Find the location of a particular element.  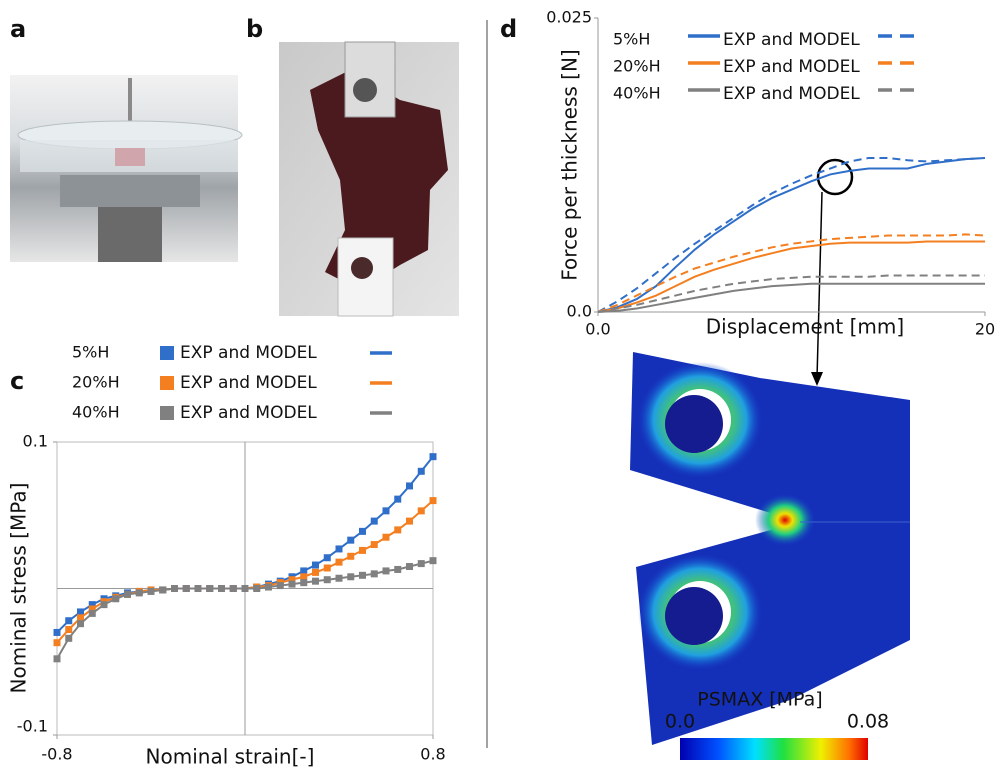

y-tick-label: -0.1 is located at coordinates (32, 726).